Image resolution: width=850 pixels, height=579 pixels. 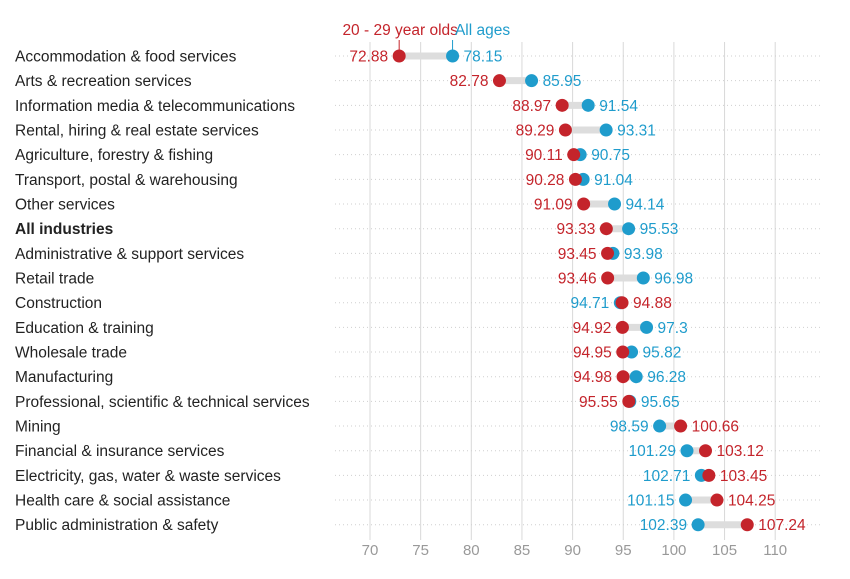 I want to click on young-value-label: 104.25, so click(x=751, y=501).